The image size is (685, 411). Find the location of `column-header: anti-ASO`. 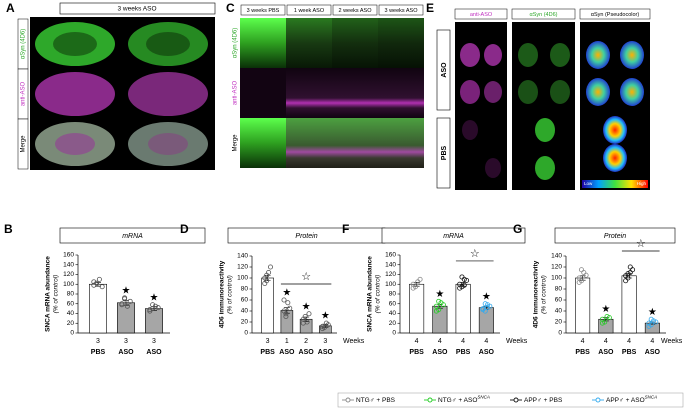

column-header: anti-ASO is located at coordinates (481, 15).